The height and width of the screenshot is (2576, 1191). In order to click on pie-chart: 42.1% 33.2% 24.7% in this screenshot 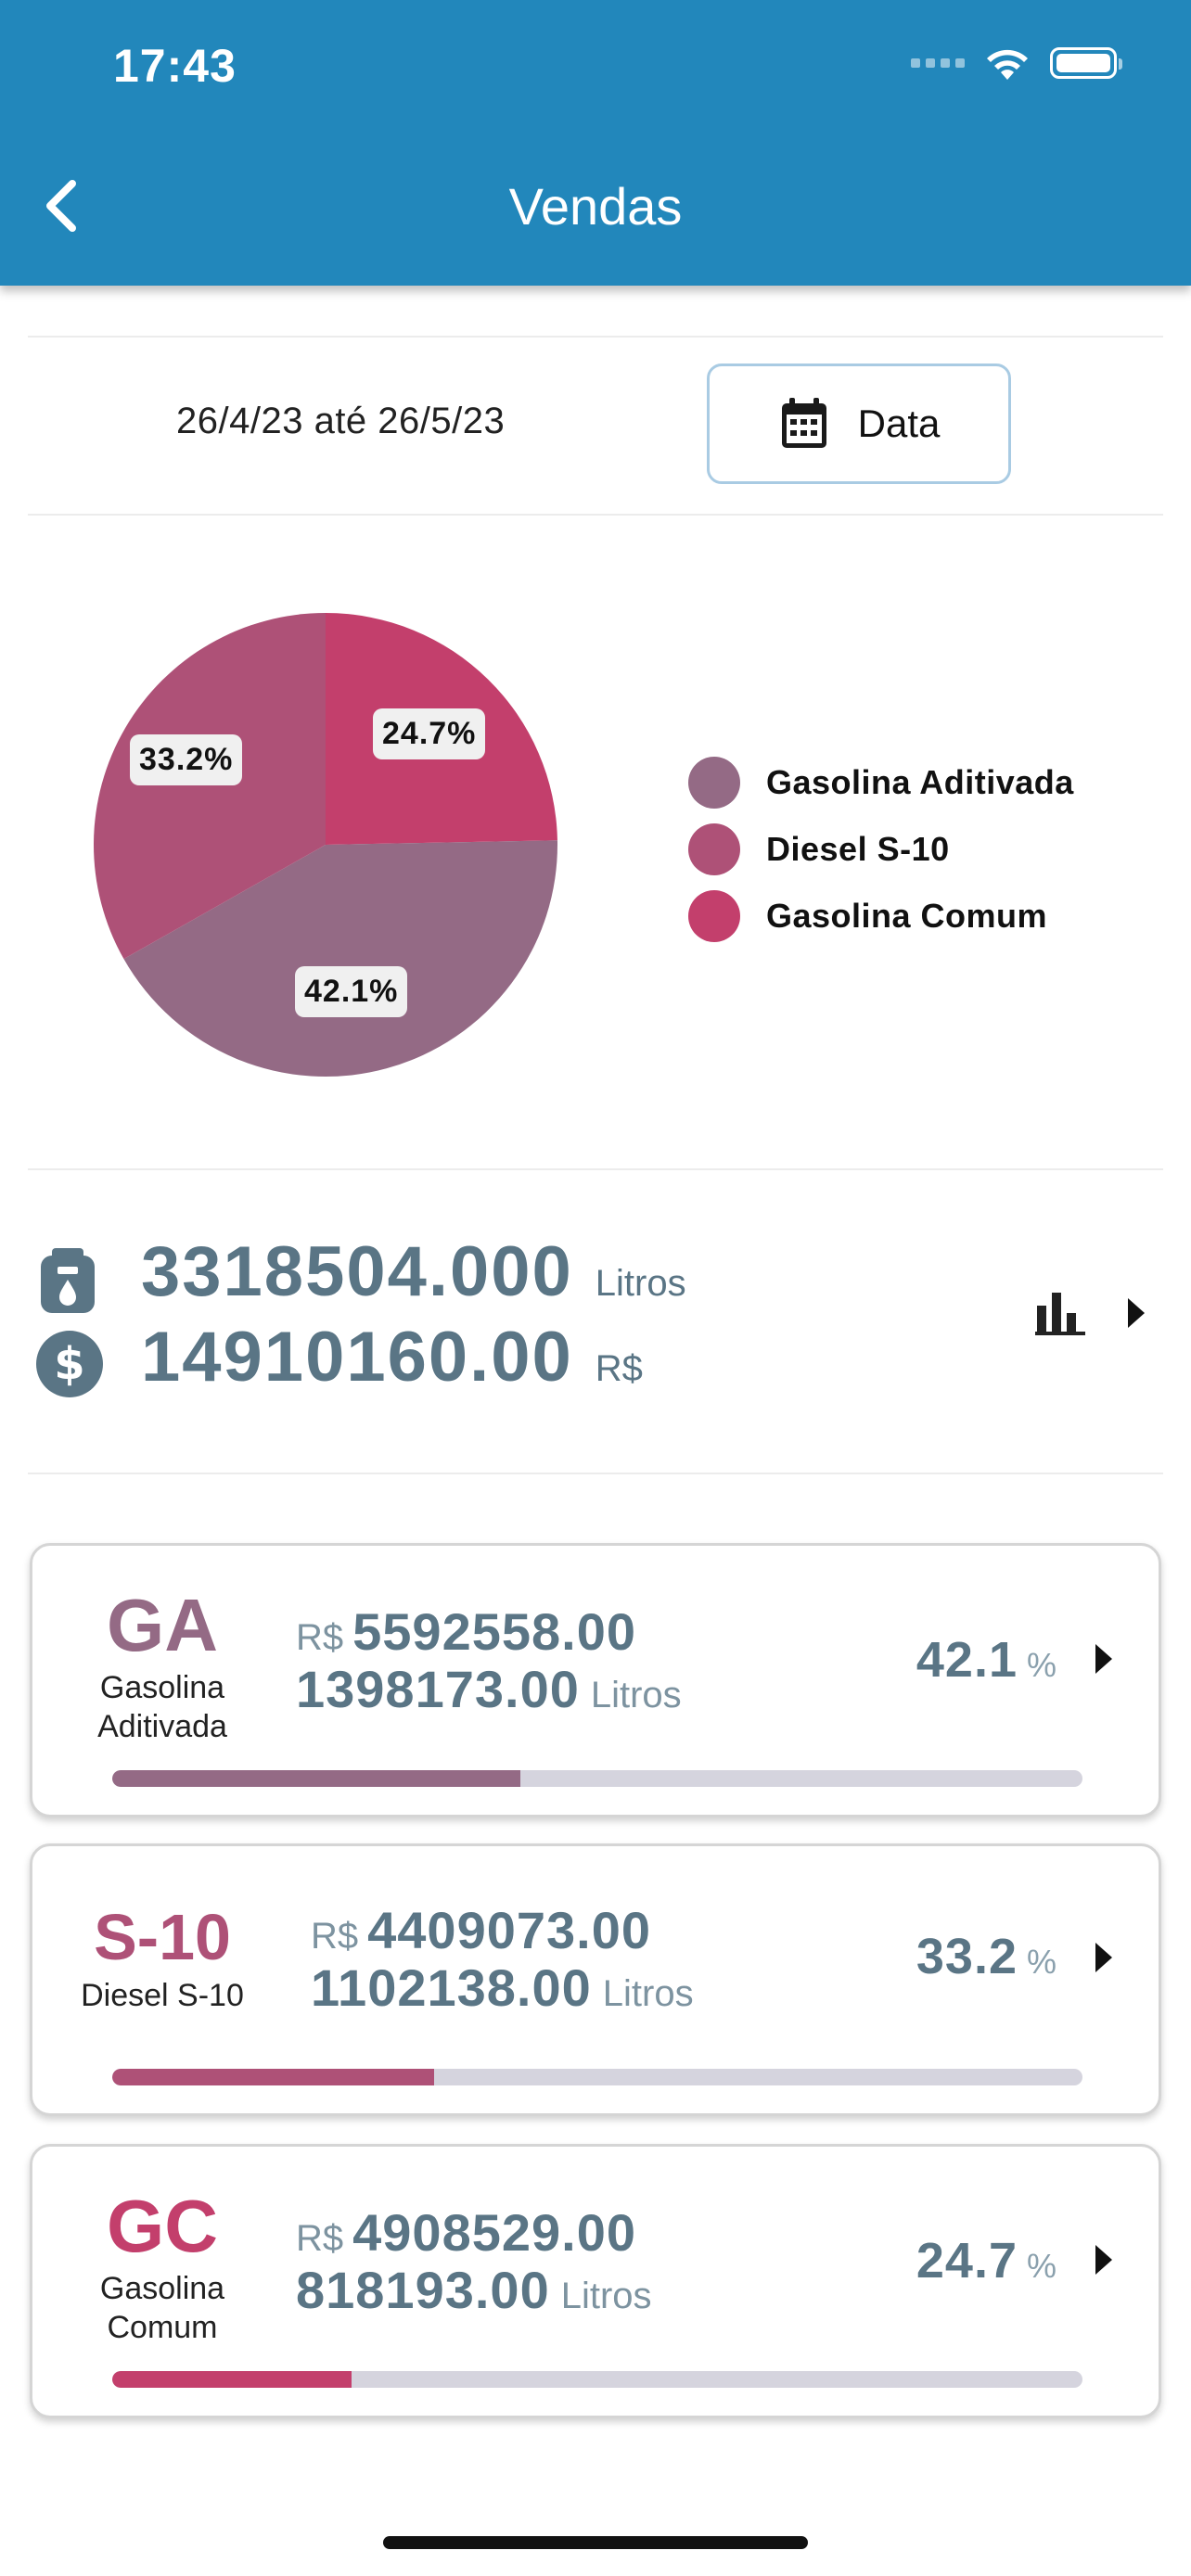, I will do `click(325, 845)`.